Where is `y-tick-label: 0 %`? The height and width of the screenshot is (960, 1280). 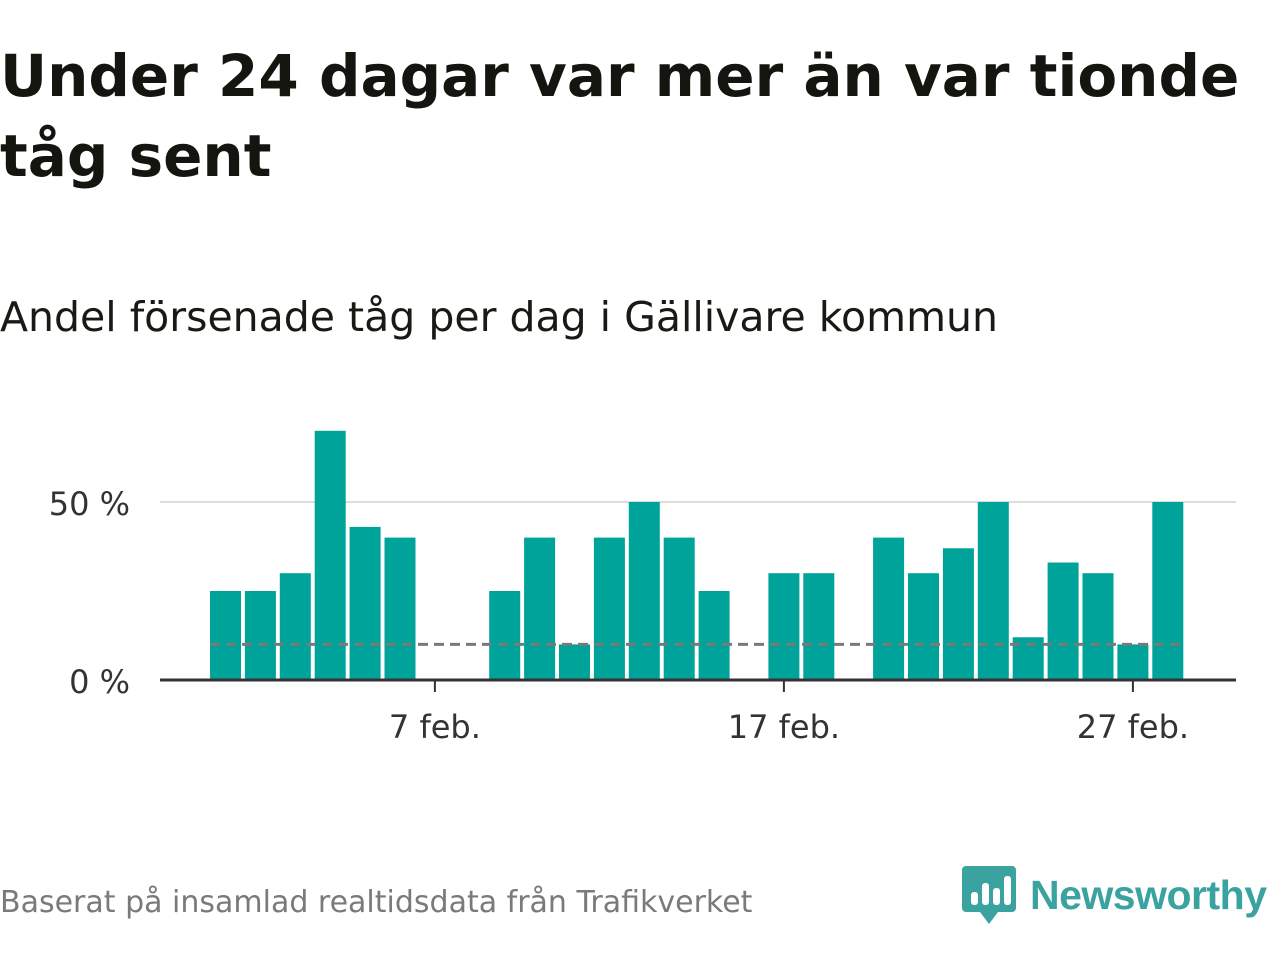
y-tick-label: 0 % is located at coordinates (99, 682).